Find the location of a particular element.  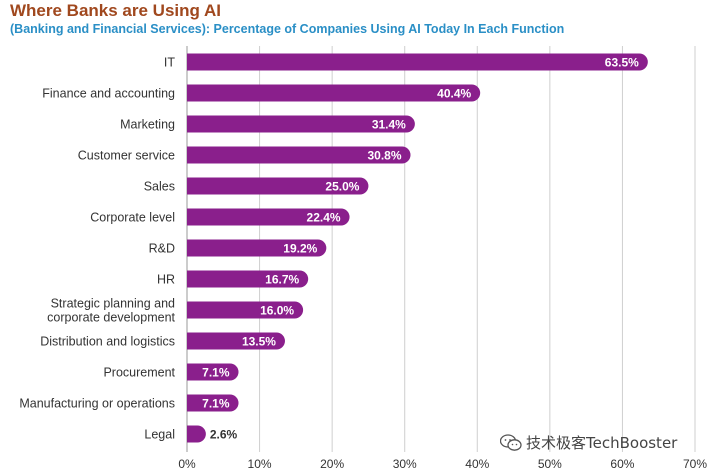

x-tick-label: 20% is located at coordinates (332, 464).